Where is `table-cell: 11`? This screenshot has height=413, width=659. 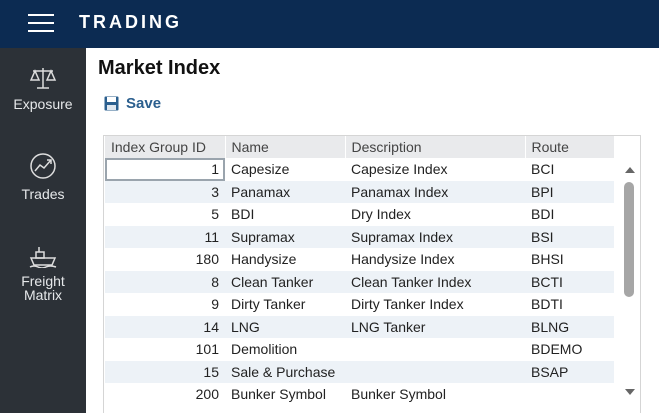 table-cell: 11 is located at coordinates (165, 236).